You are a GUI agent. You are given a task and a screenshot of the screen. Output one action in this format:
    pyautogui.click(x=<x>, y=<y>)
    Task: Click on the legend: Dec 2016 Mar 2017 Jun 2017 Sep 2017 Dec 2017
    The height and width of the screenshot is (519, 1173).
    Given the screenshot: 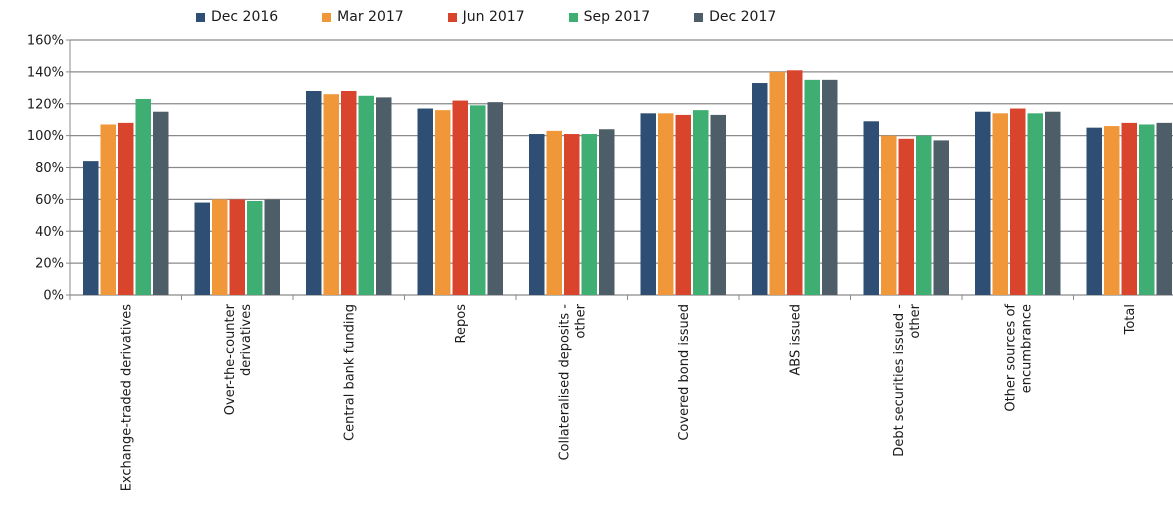 What is the action you would take?
    pyautogui.click(x=508, y=17)
    